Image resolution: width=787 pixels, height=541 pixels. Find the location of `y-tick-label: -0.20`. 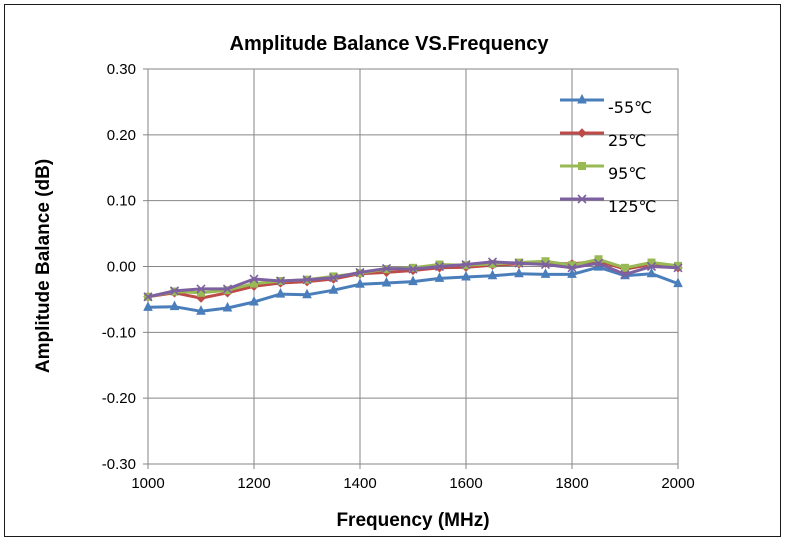

y-tick-label: -0.20 is located at coordinates (119, 398).